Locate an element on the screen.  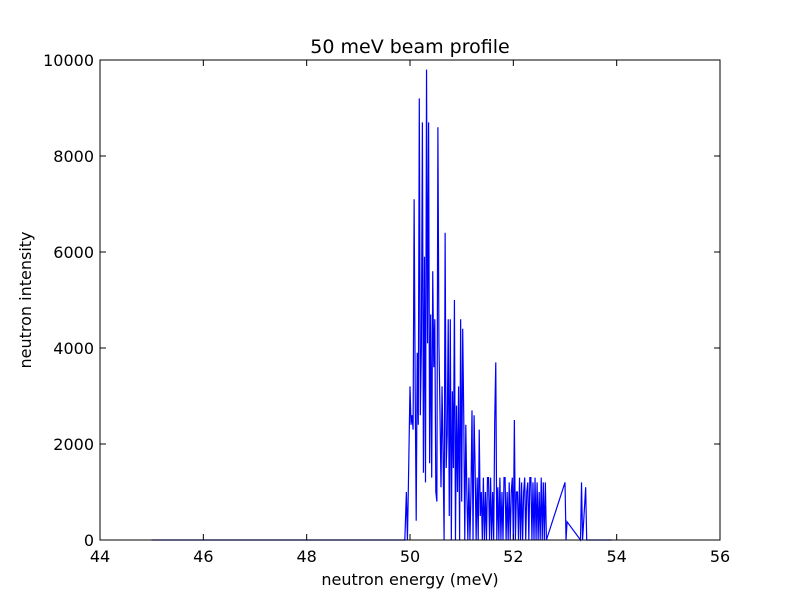
x-tick-label: 56 is located at coordinates (720, 556).